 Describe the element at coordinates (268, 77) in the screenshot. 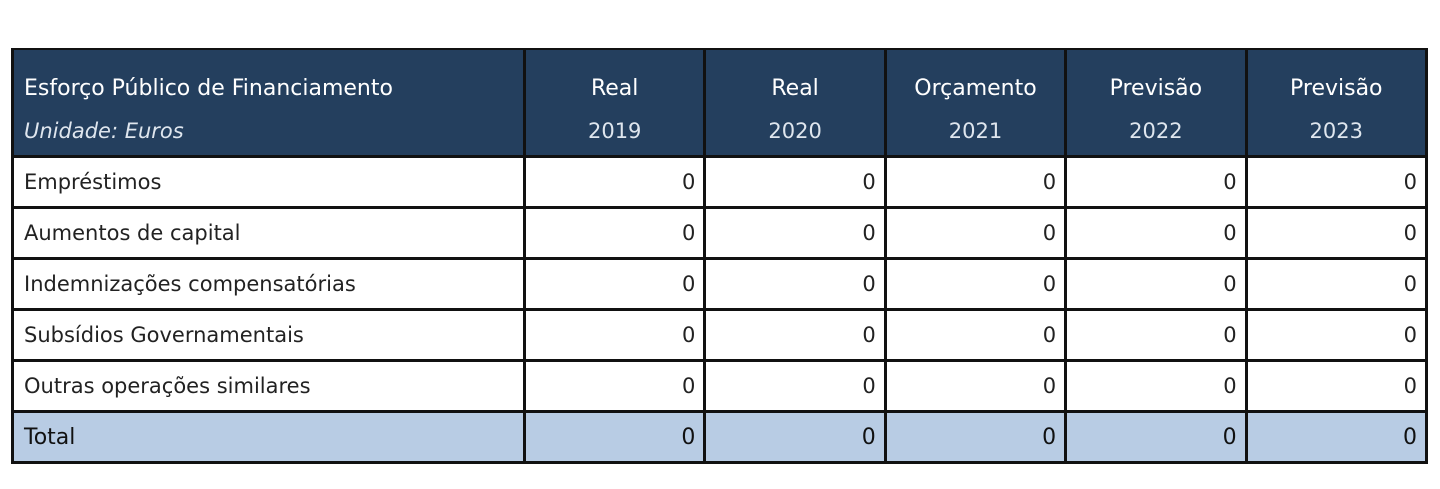

I see `header-title: Esforço Público de Financiamento` at that location.